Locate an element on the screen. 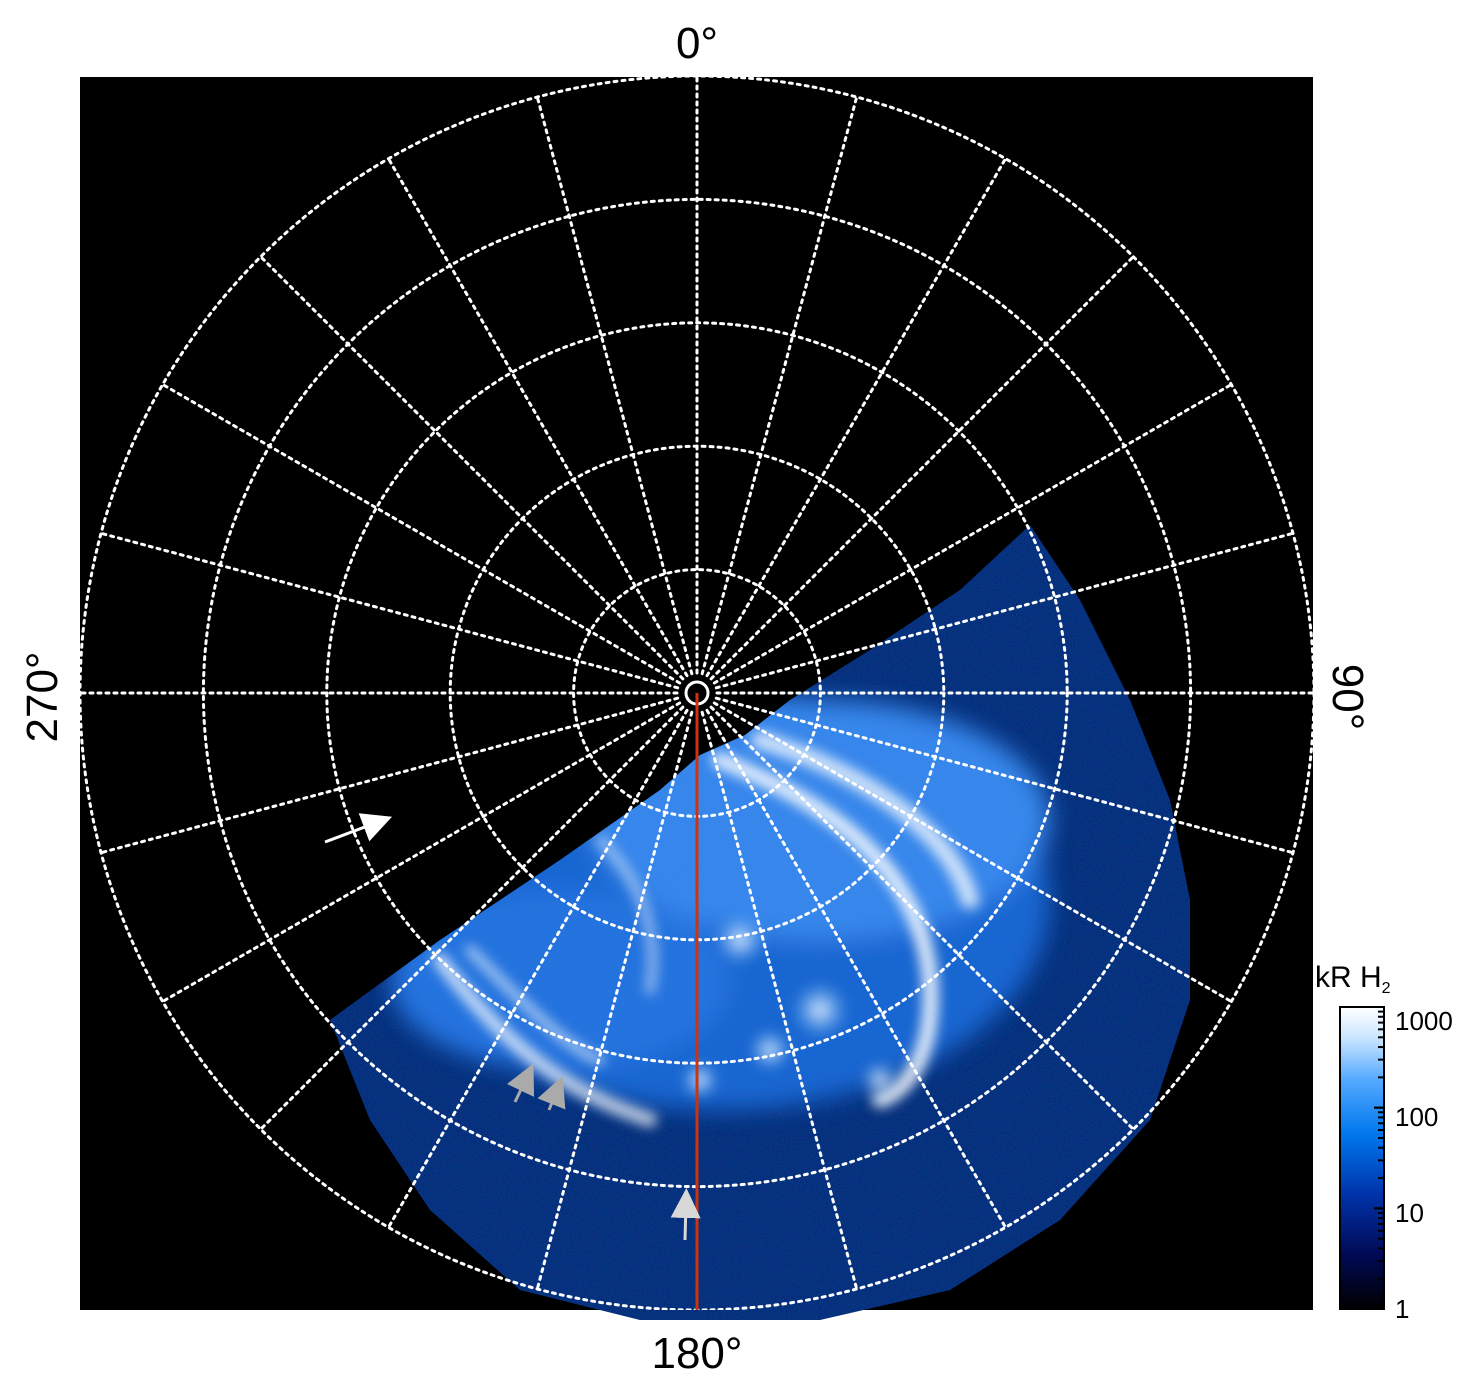 The width and height of the screenshot is (1481, 1386). colorbar-tick-1: 1 is located at coordinates (1402, 1309).